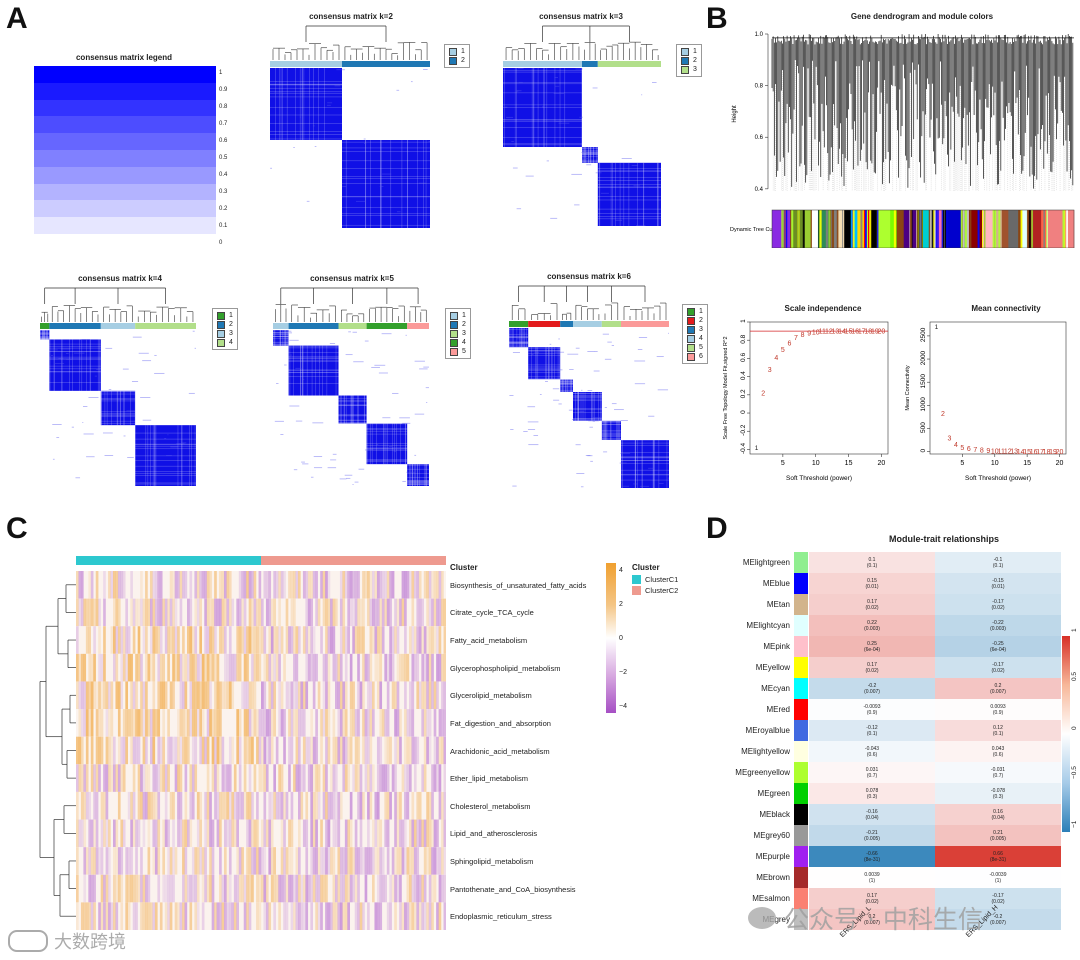  What do you see at coordinates (872, 733) in the screenshot?
I see `p-value: (0.1)` at bounding box center [872, 733].